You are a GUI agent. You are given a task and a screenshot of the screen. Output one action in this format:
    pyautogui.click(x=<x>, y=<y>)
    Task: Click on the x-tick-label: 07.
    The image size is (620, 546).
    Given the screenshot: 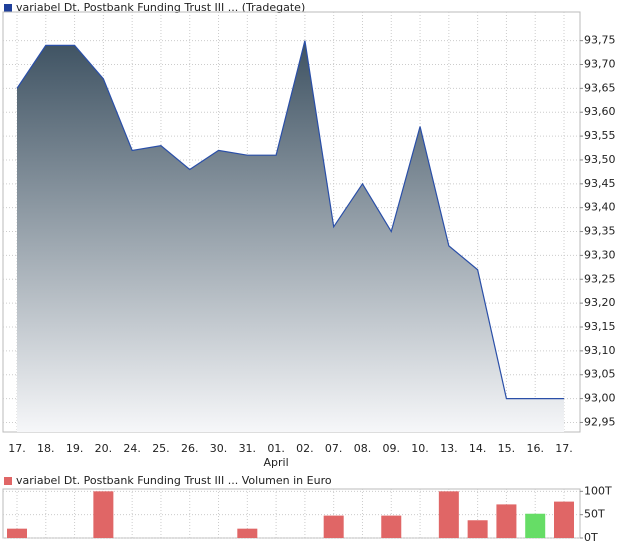 What is the action you would take?
    pyautogui.click(x=334, y=448)
    